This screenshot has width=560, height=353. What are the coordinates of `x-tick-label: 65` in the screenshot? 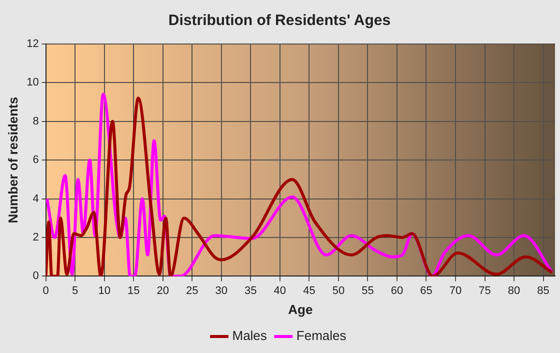 It's located at (426, 290).